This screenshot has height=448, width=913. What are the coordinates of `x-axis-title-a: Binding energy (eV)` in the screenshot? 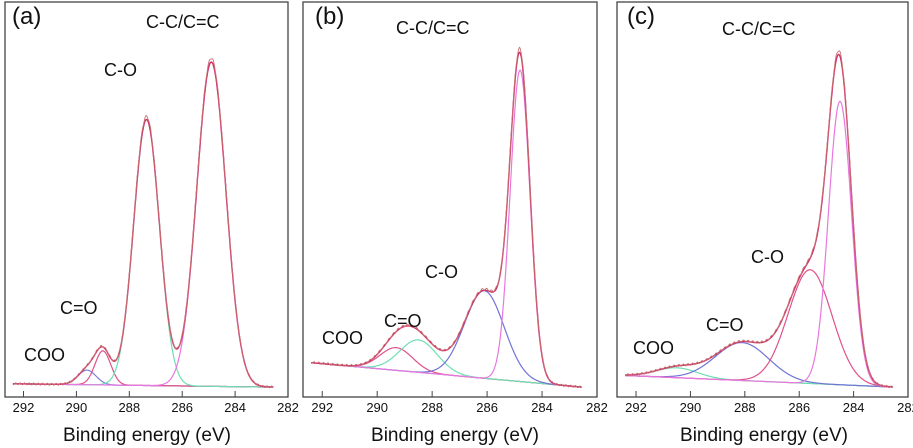 It's located at (147, 435).